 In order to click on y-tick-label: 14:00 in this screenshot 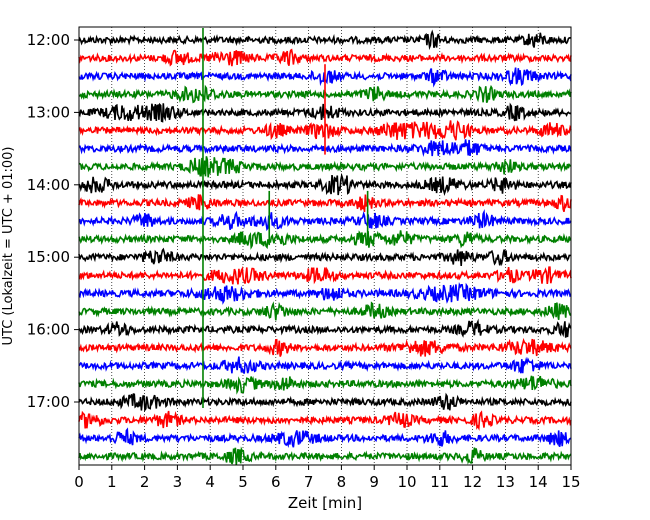, I will do `click(48, 185)`.